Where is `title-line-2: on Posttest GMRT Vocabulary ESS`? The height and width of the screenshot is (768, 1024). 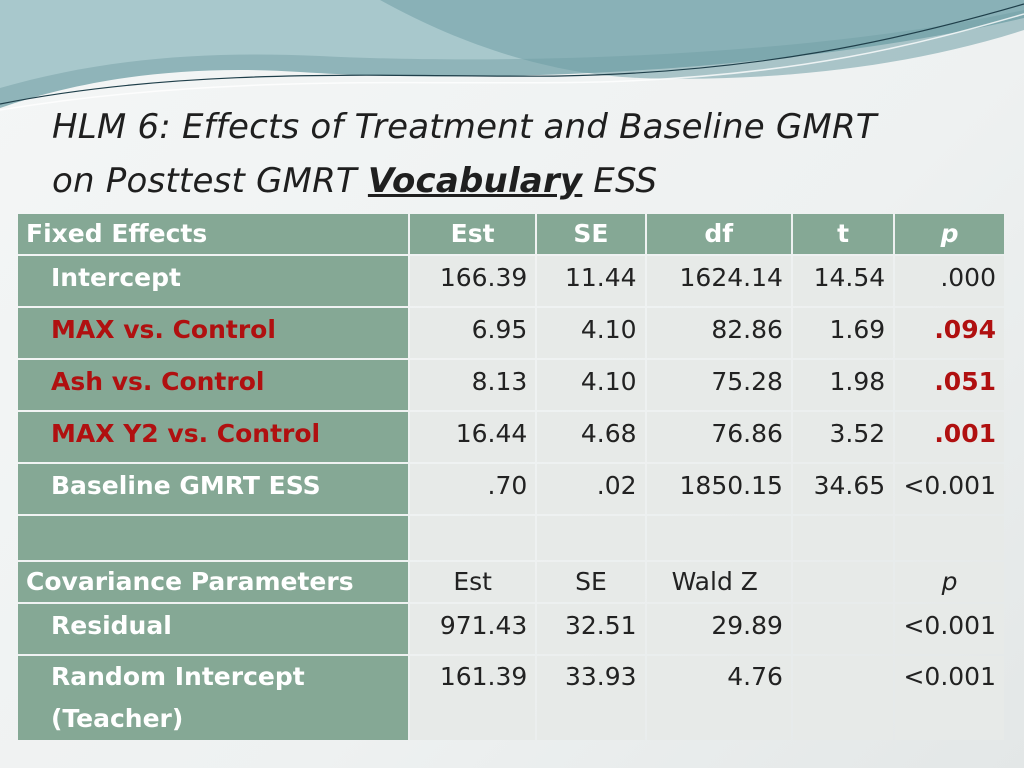 title-line-2: on Posttest GMRT Vocabulary ESS is located at coordinates (522, 181).